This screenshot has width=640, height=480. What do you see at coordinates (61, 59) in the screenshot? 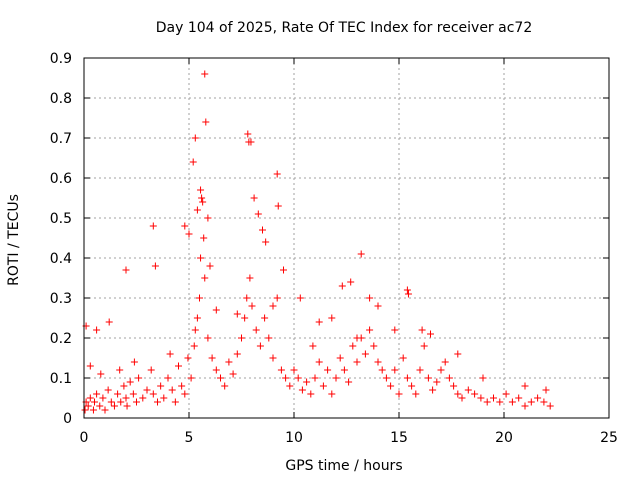
I see `y-tick-label: 0.9` at bounding box center [61, 59].